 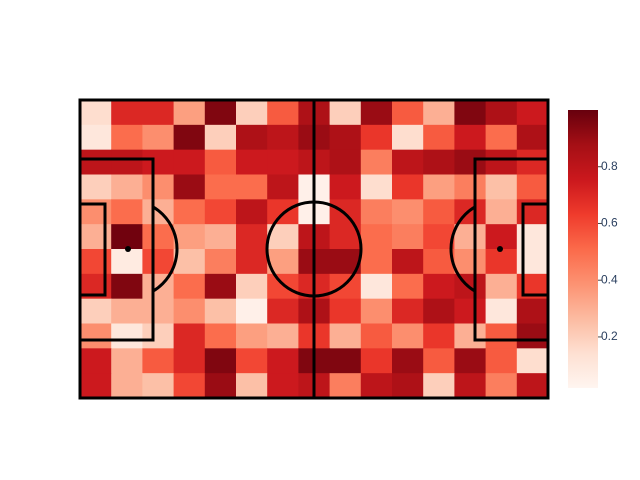 What do you see at coordinates (609, 279) in the screenshot?
I see `colorbar-tick-label: 0.4` at bounding box center [609, 279].